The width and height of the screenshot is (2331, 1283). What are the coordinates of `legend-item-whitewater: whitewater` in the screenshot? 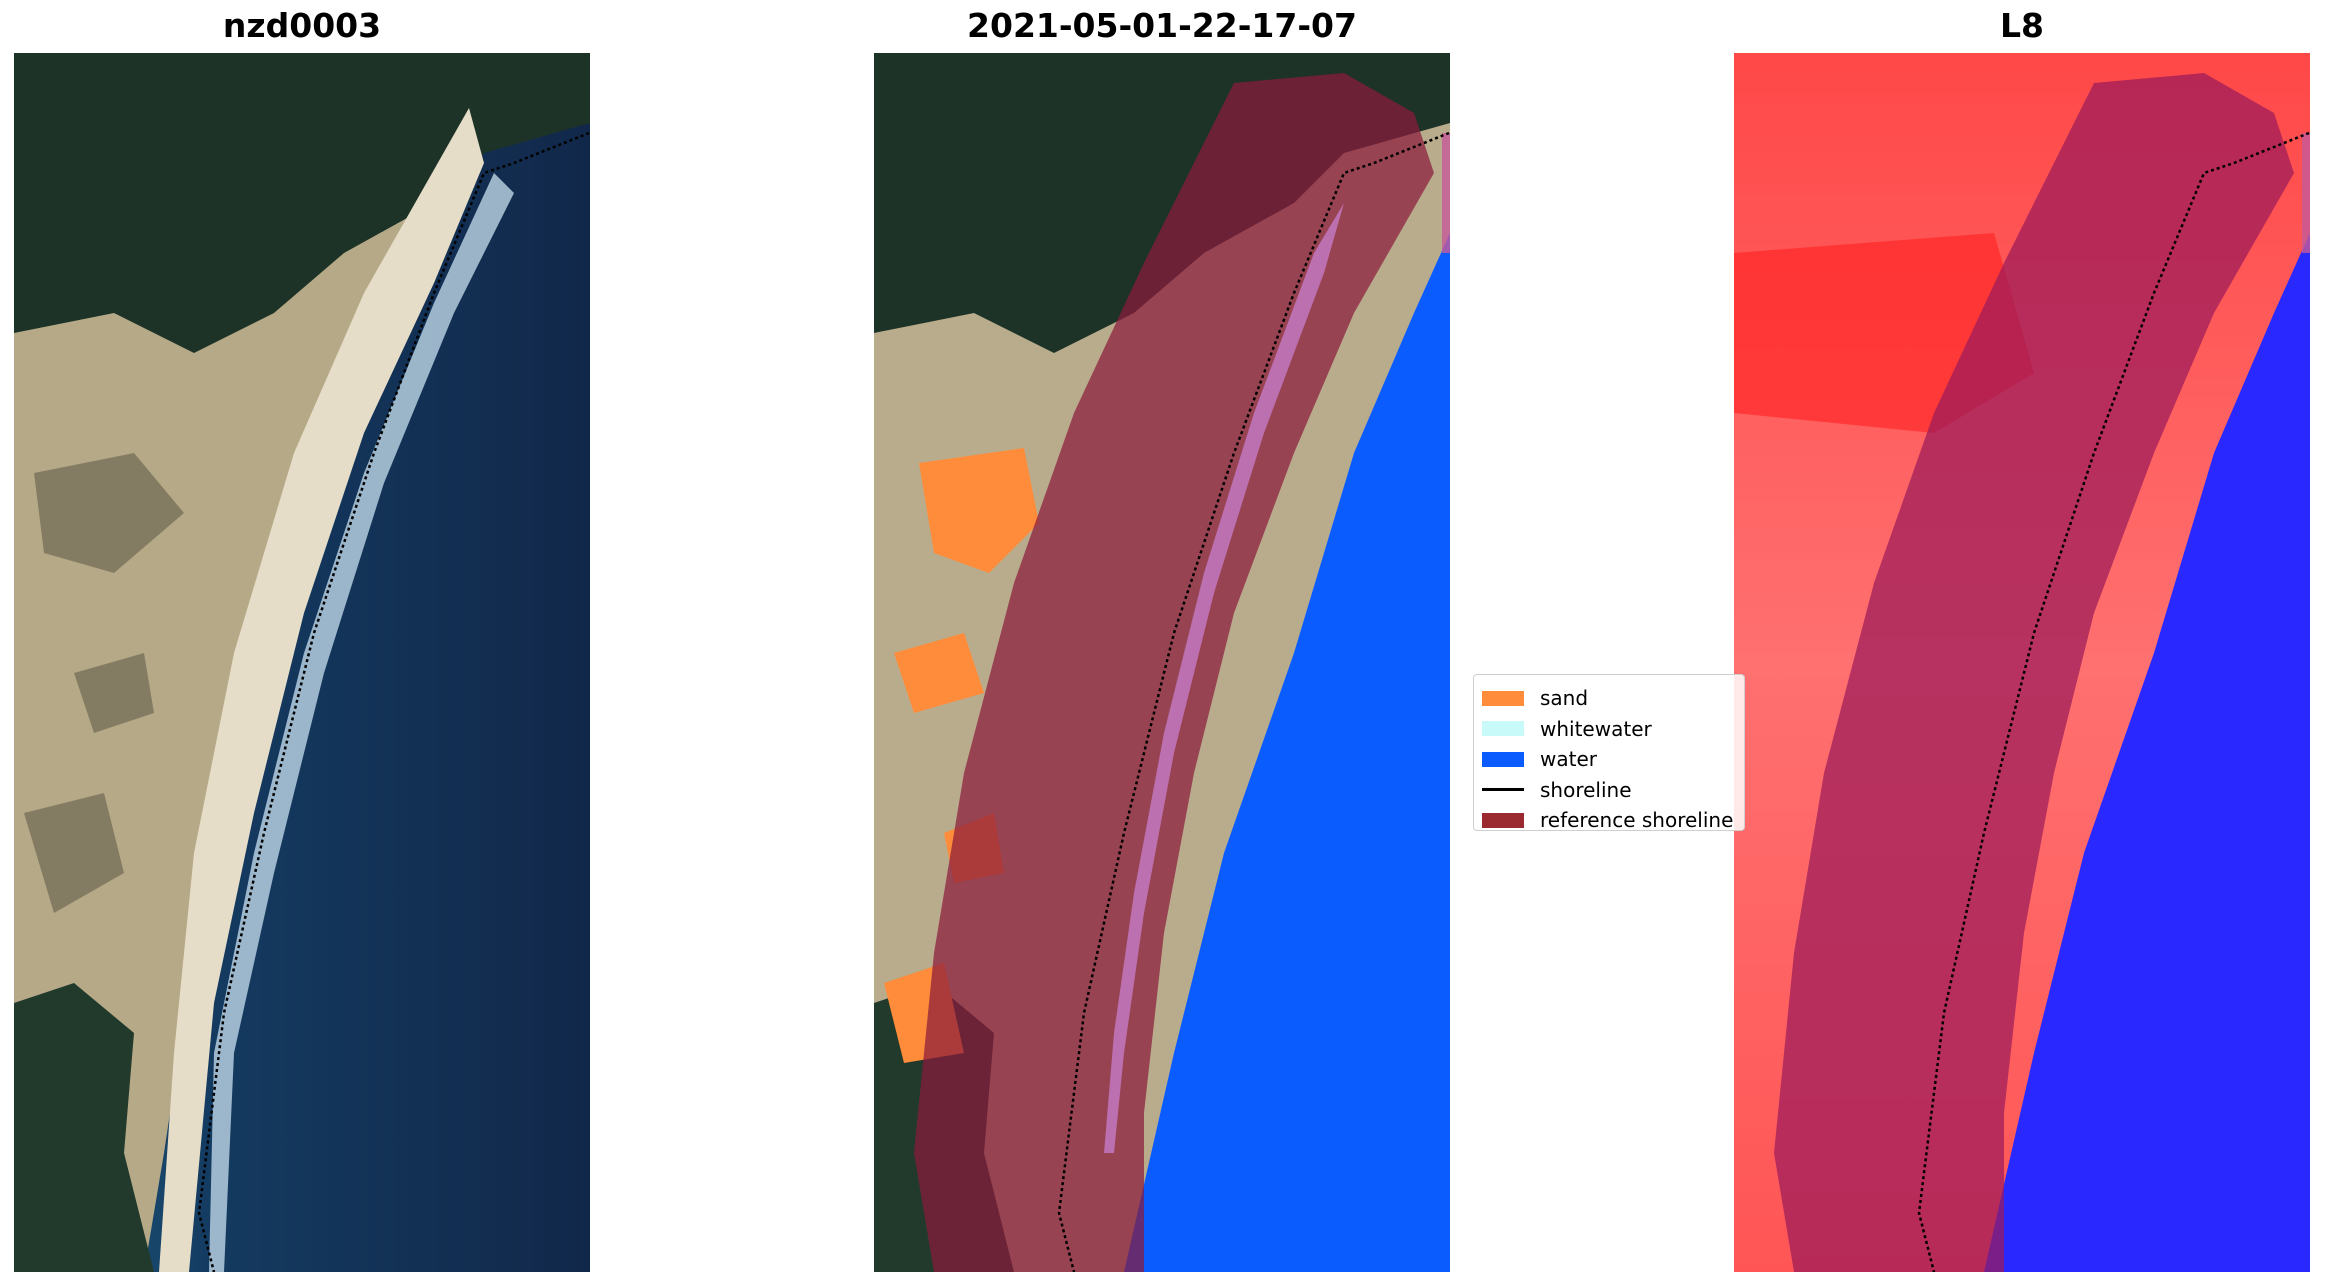 It's located at (1613, 729).